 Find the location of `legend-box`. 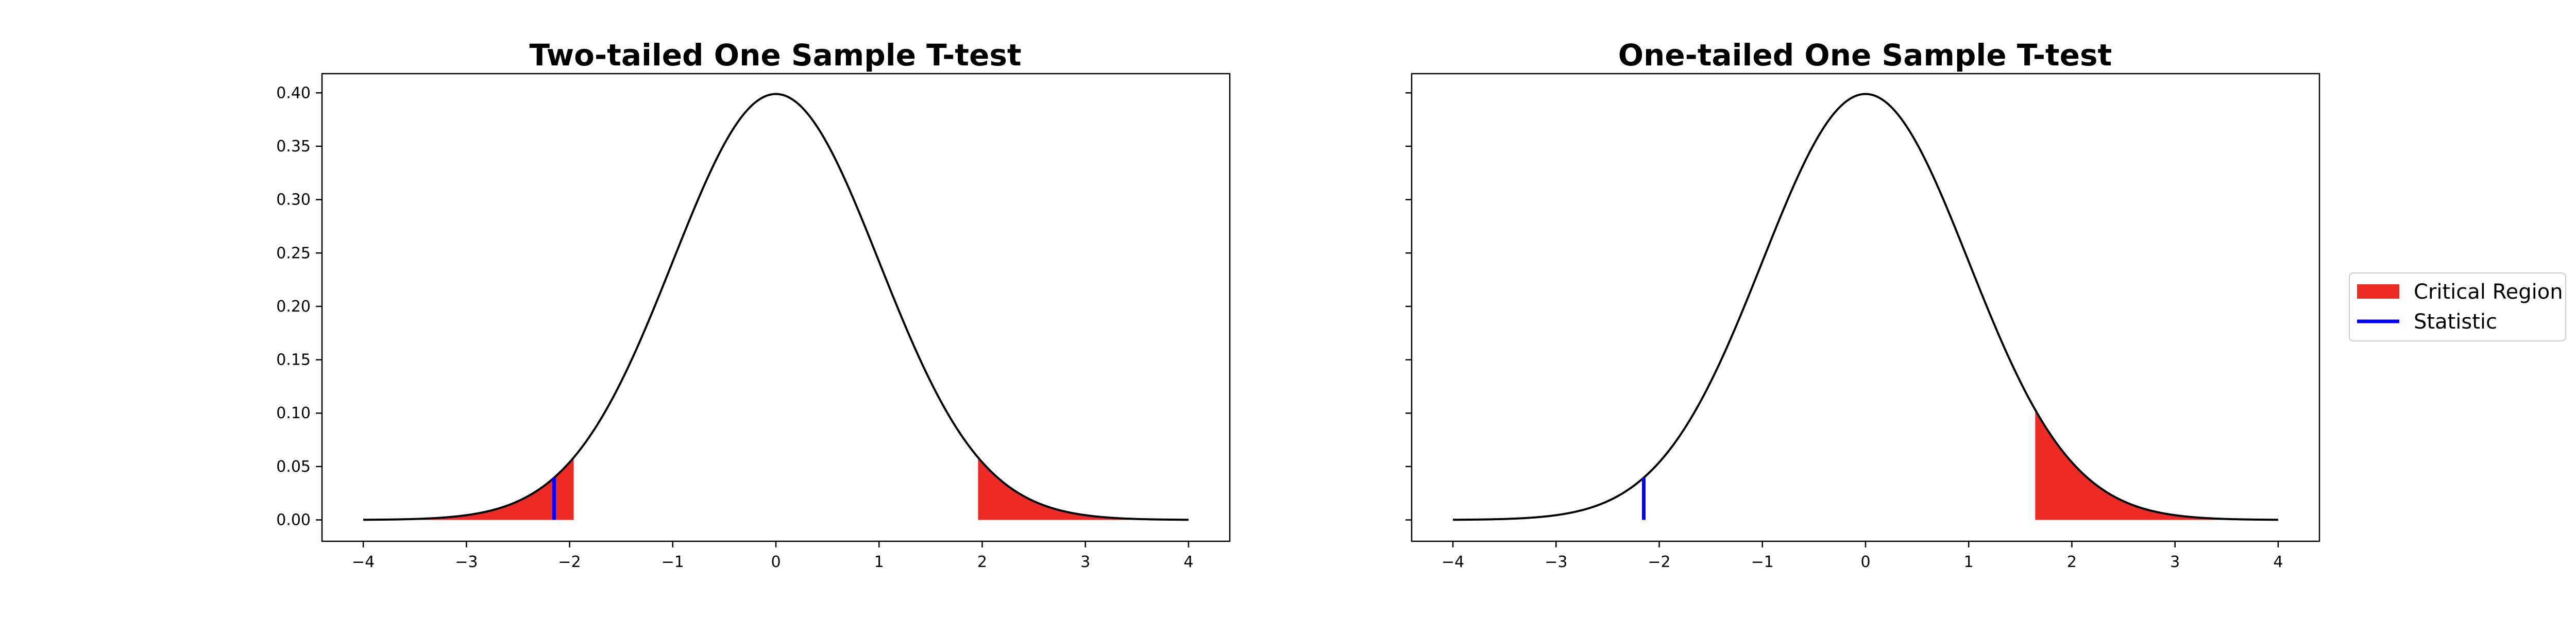

legend-box is located at coordinates (2457, 306).